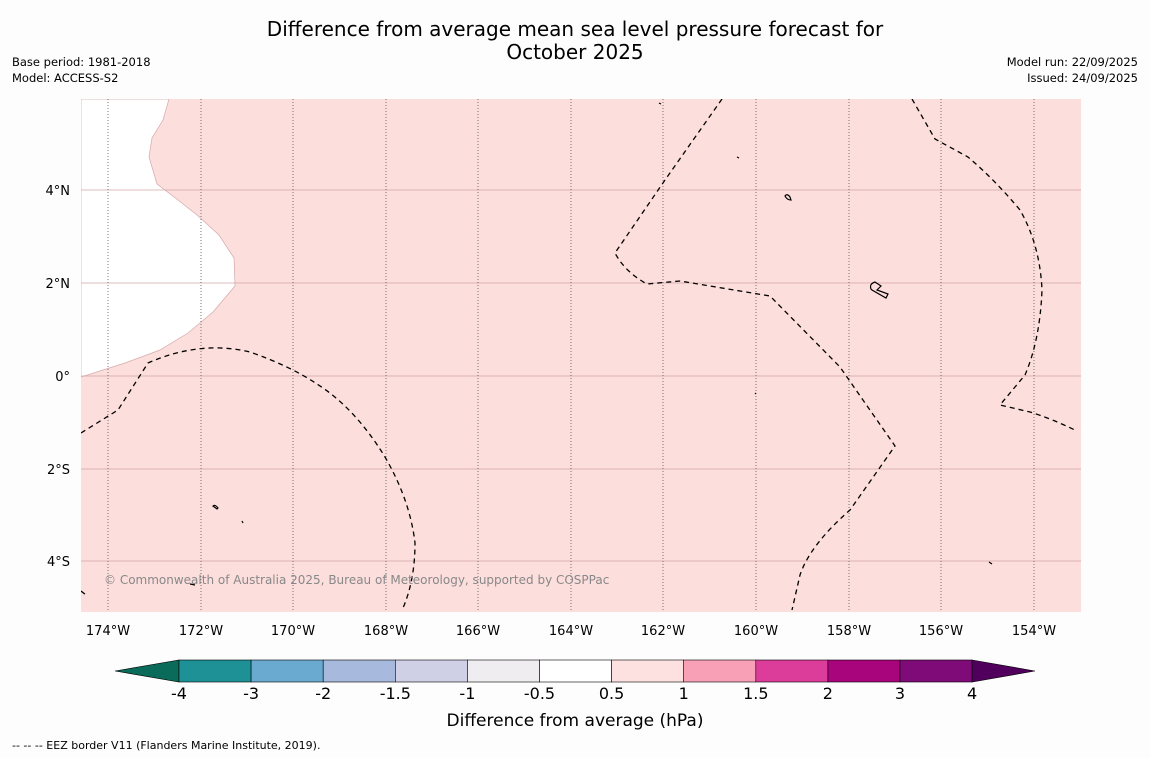 The width and height of the screenshot is (1150, 758). I want to click on lon-label: 170°W, so click(293, 631).